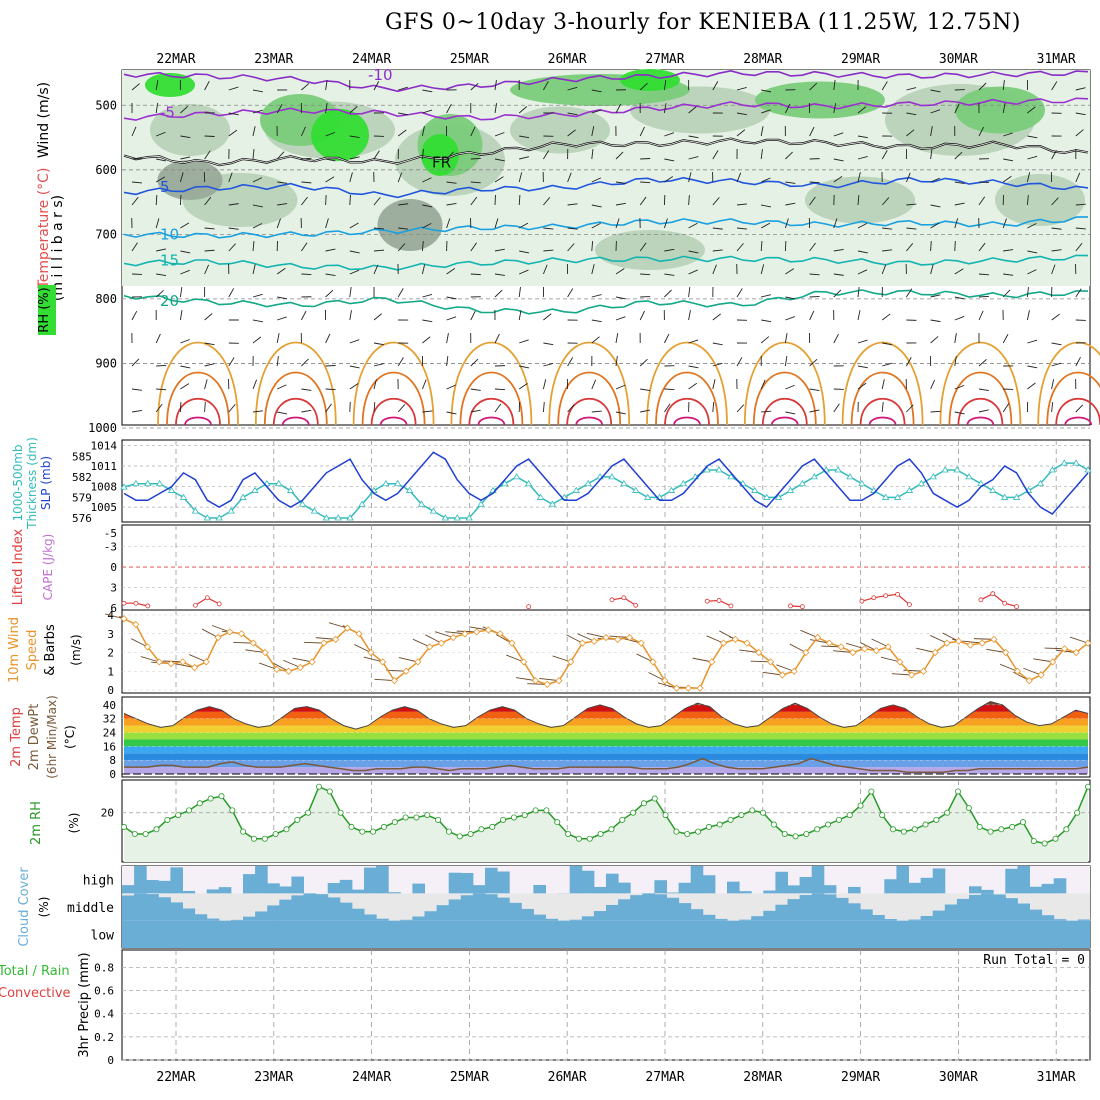 The width and height of the screenshot is (1100, 1100). What do you see at coordinates (32, 650) in the screenshot?
I see `wind-speed-label: Speed` at bounding box center [32, 650].